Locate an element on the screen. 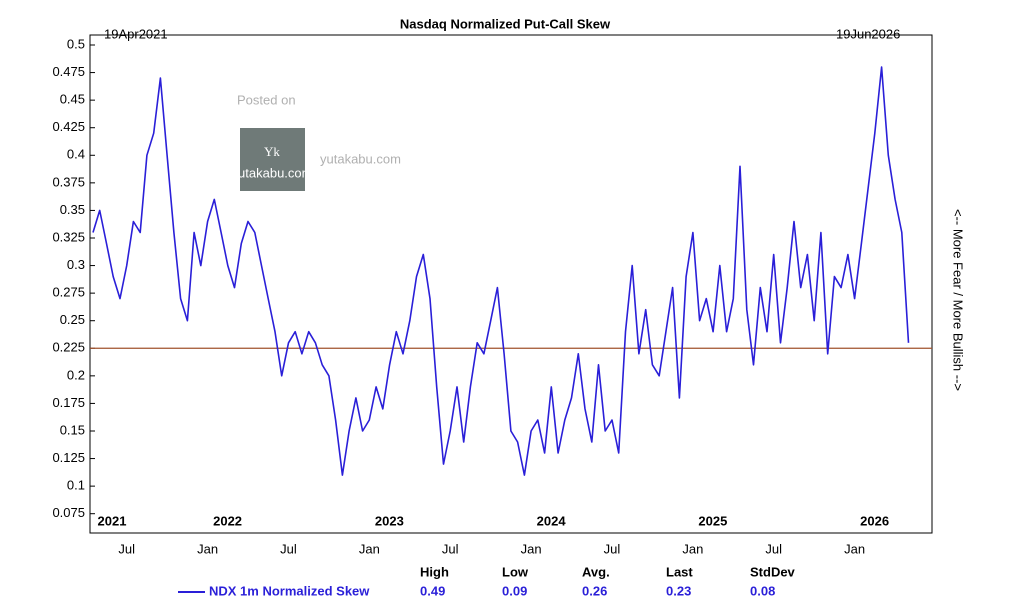 This screenshot has width=1024, height=614. stat-label: Avg. is located at coordinates (596, 571).